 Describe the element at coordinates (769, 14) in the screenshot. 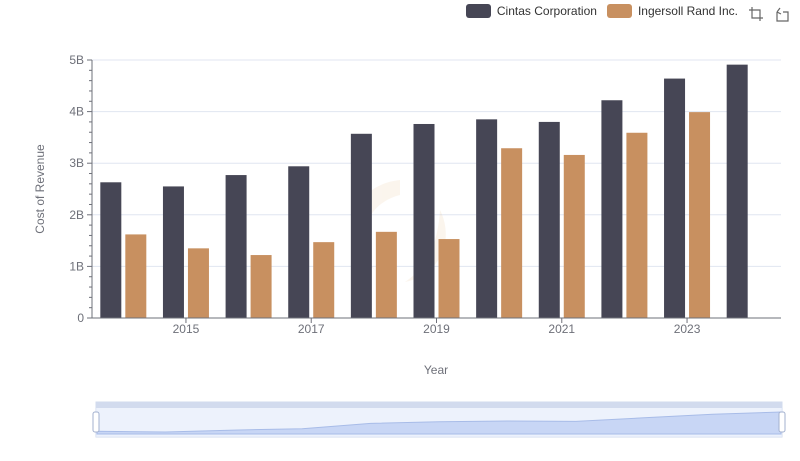

I see `chart-toolbar` at that location.